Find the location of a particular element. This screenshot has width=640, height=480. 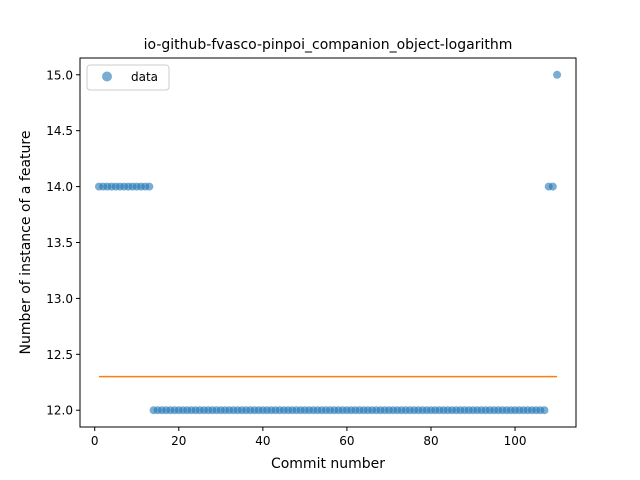

x-tick-label: 0 is located at coordinates (95, 441).